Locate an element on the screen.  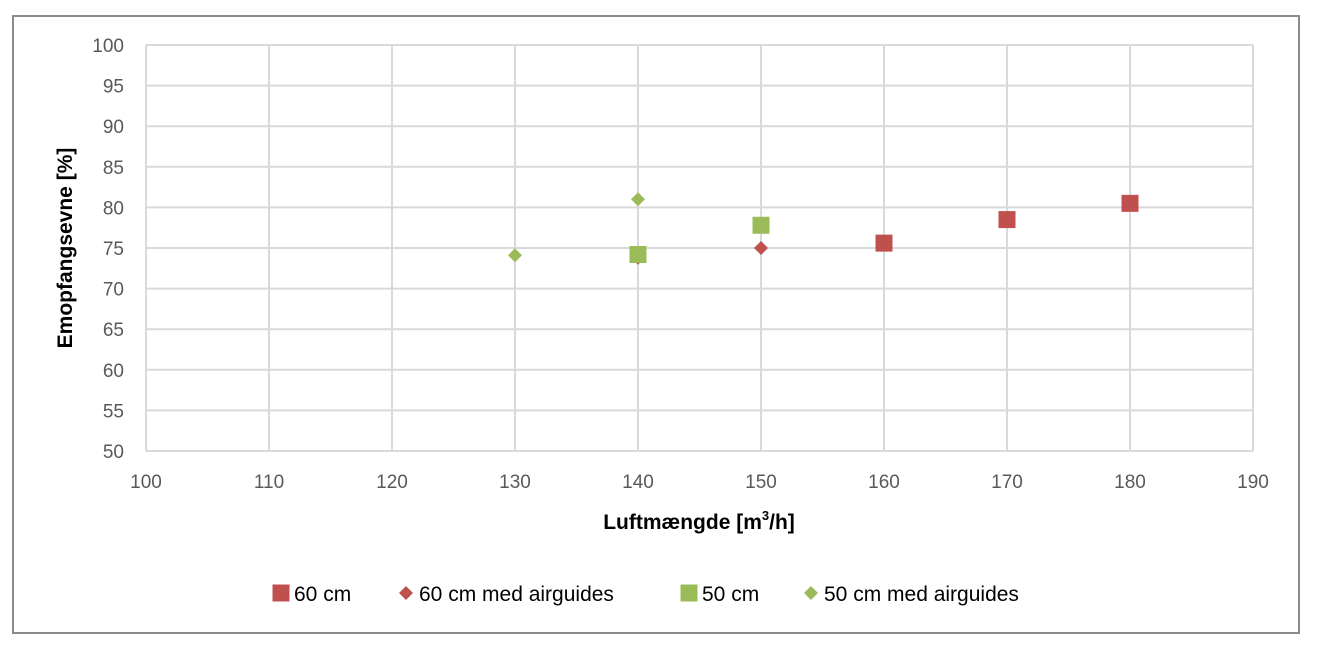
data-points is located at coordinates (823, 228).